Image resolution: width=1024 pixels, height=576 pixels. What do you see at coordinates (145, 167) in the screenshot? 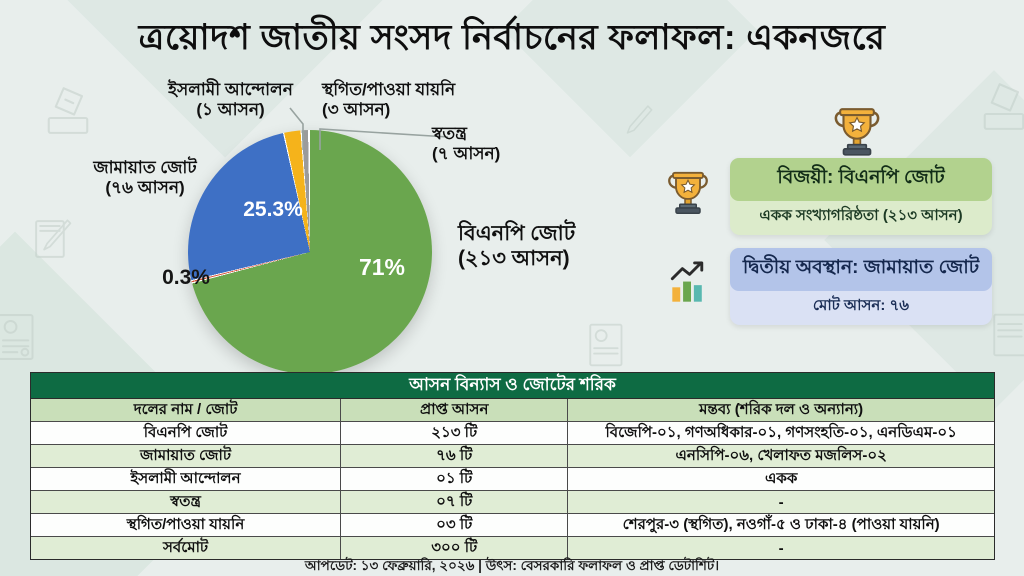
I see `pie-label-text: জামায়াত জোট` at bounding box center [145, 167].